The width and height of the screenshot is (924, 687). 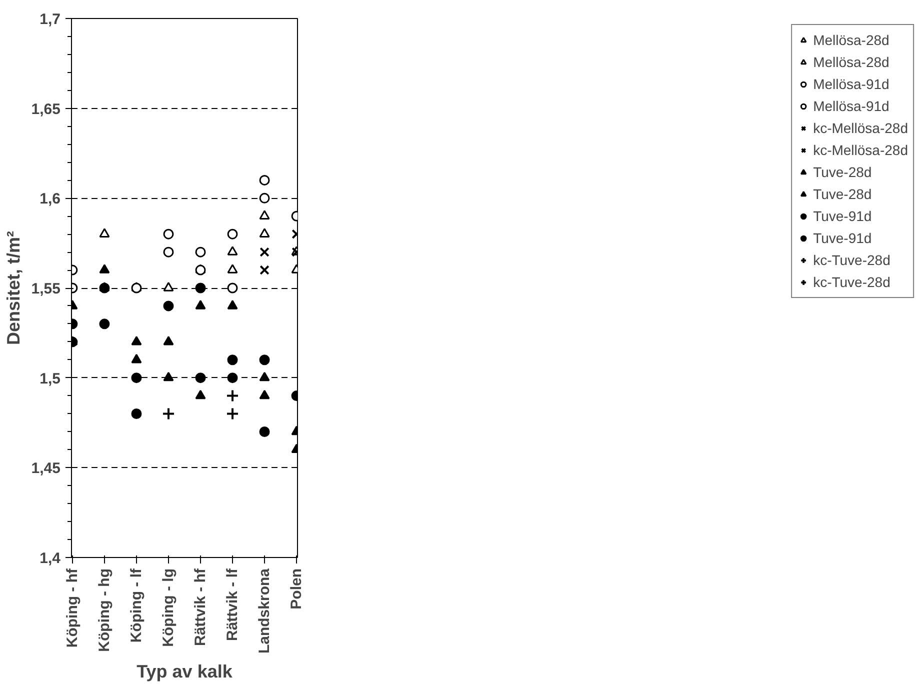 What do you see at coordinates (50, 199) in the screenshot?
I see `y-tick-label: 1,6` at bounding box center [50, 199].